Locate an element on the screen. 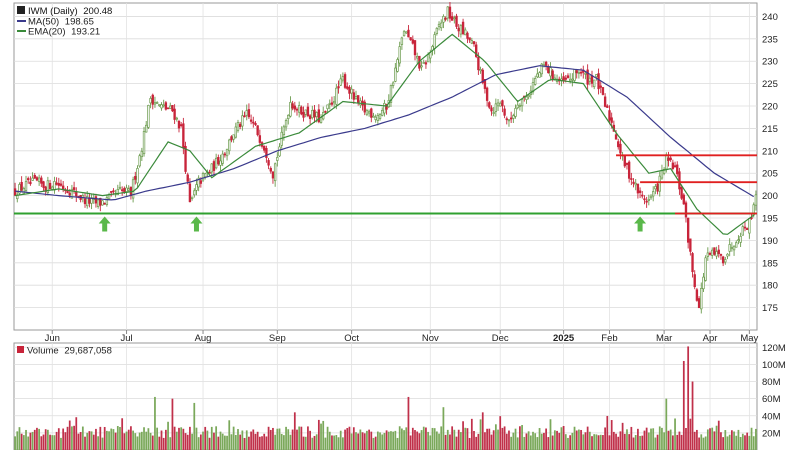  legend-ema-label: EMA(20) is located at coordinates (46, 32).